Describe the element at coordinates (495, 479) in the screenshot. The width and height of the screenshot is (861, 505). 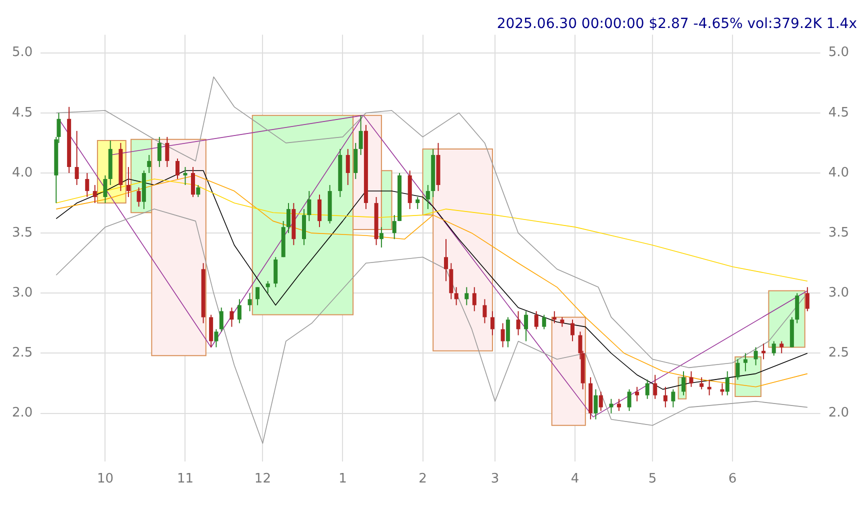
I see `x-tick-label: 3` at that location.